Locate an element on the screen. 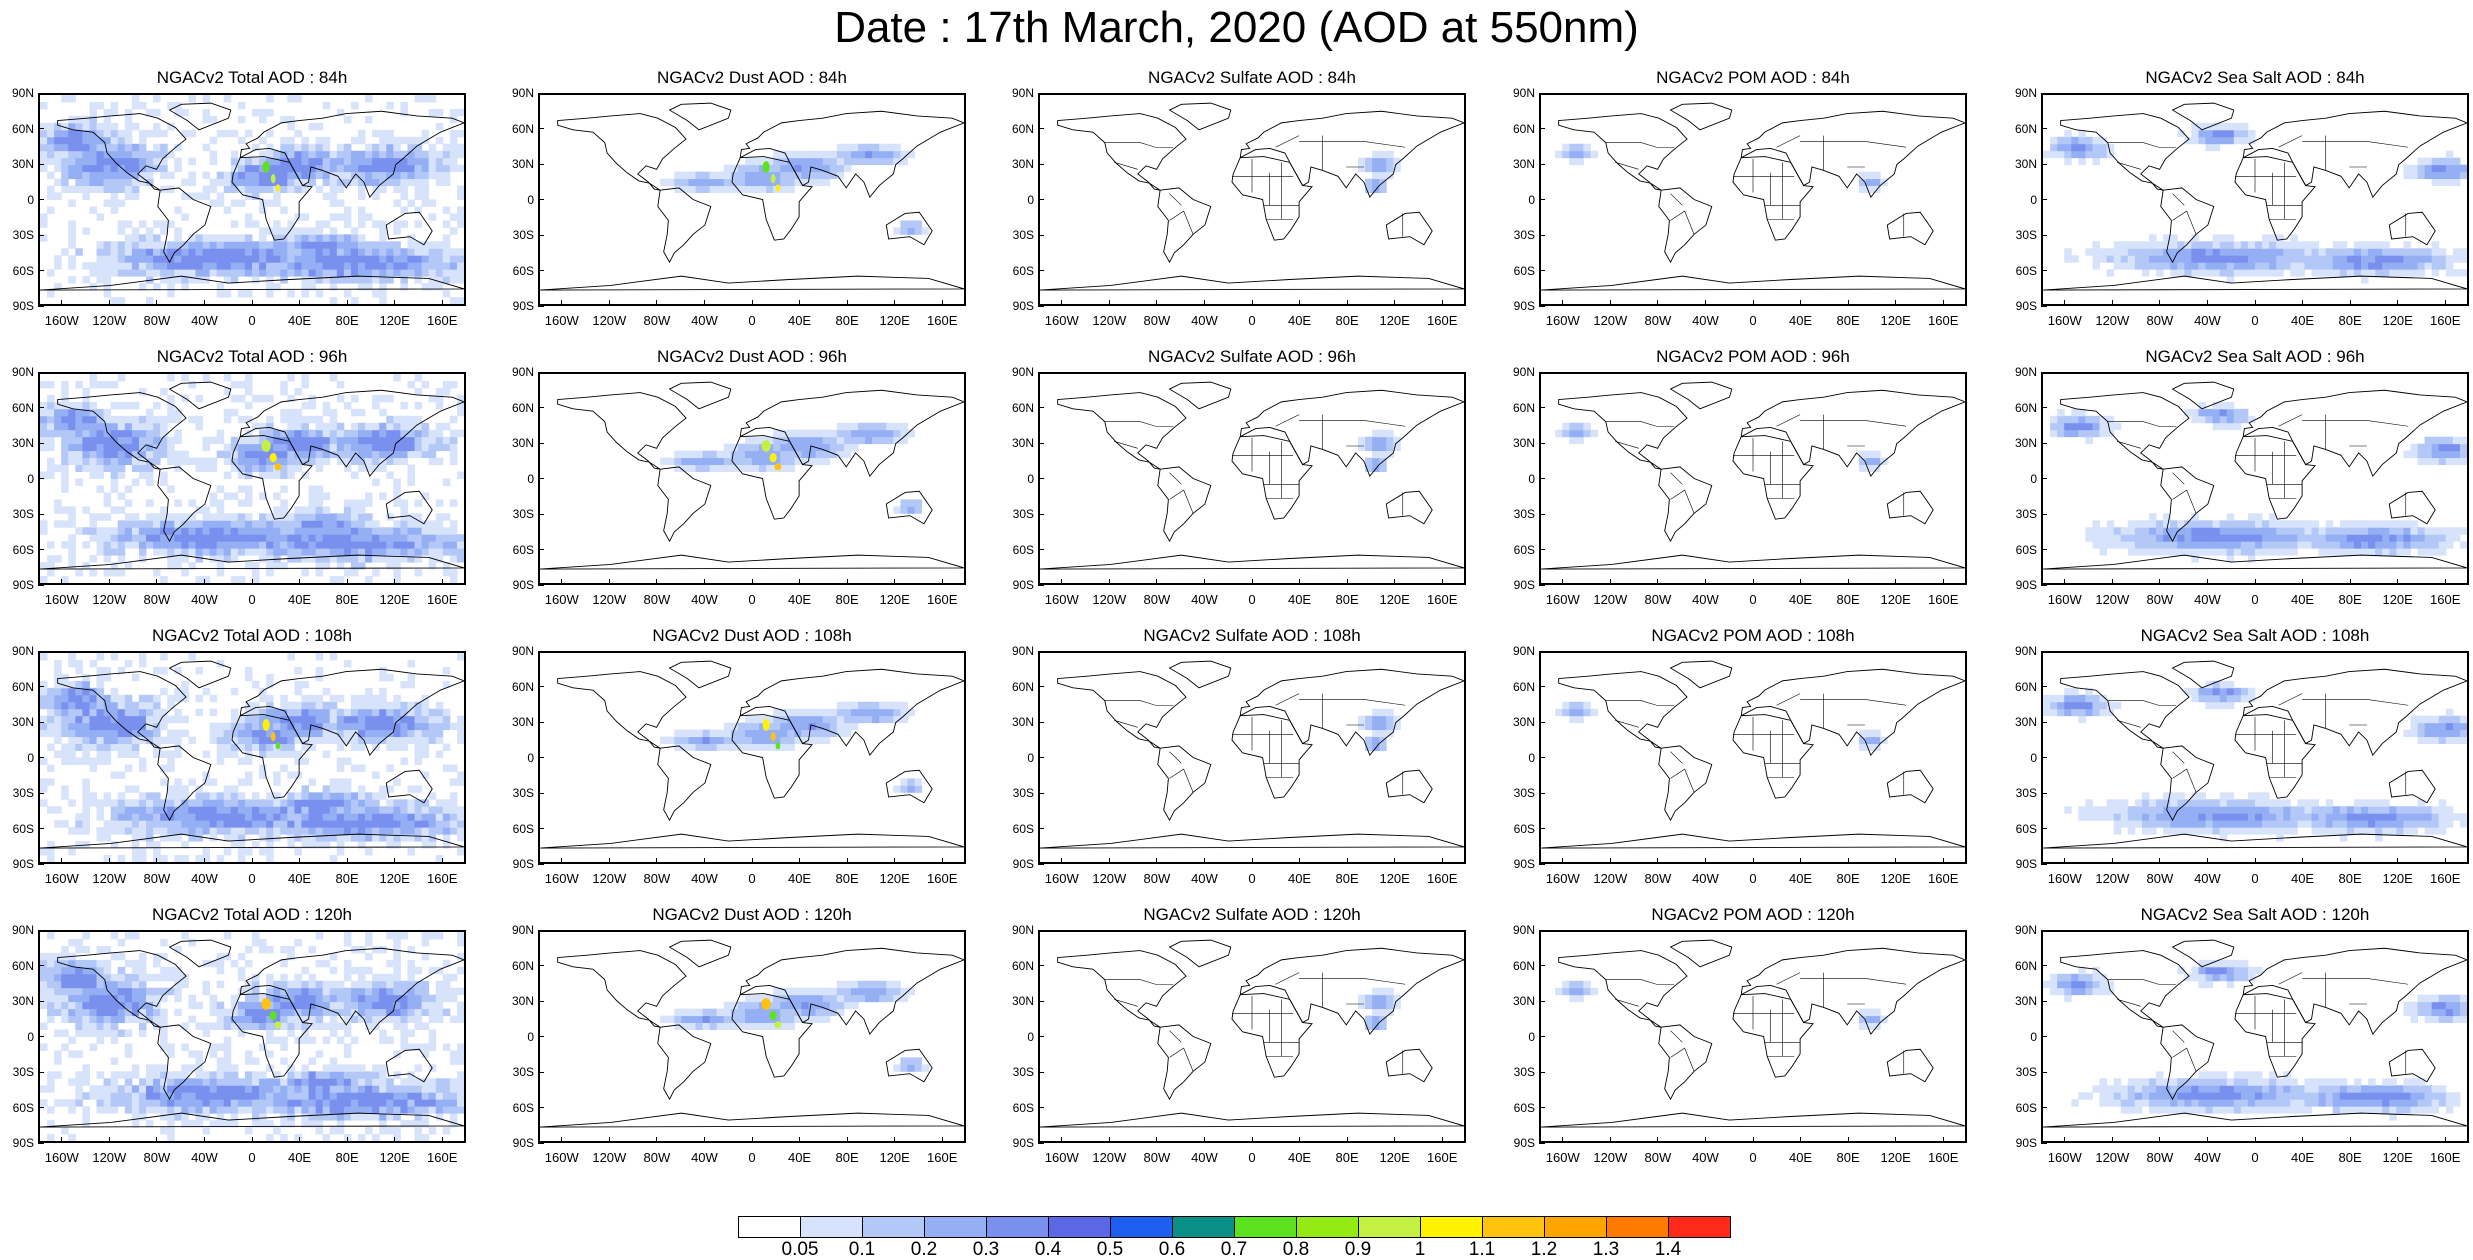  lon-tick-label: 40W is located at coordinates (1204, 599).